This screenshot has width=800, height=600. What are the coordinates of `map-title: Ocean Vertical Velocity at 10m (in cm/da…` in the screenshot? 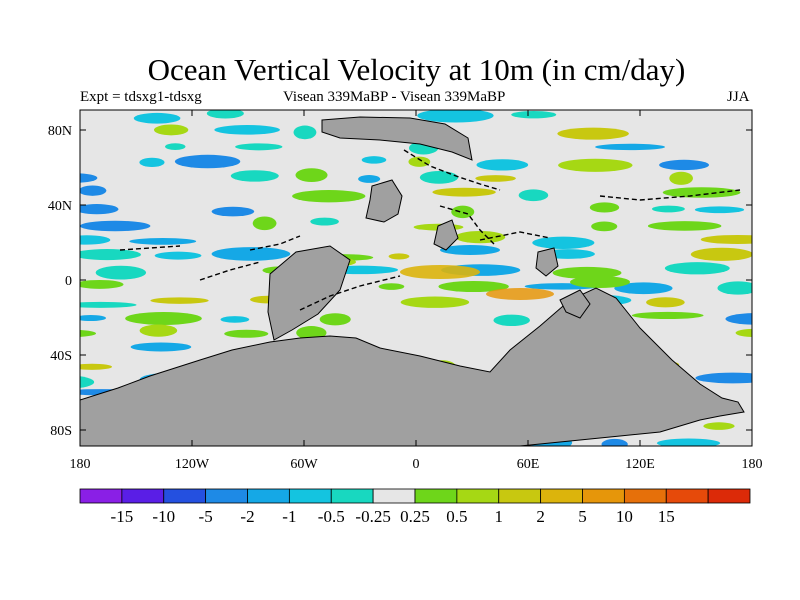 It's located at (416, 69).